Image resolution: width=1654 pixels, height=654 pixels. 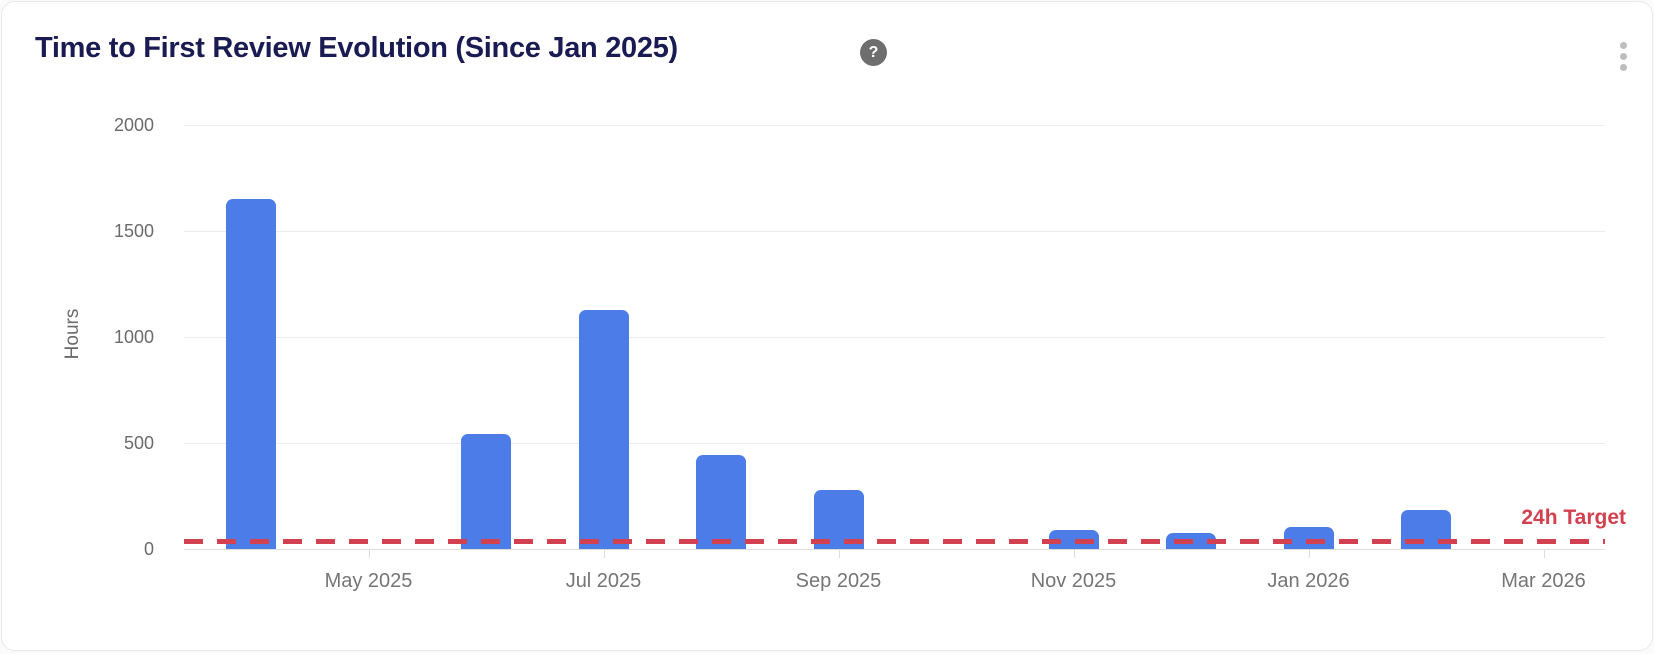 What do you see at coordinates (894, 541) in the screenshot?
I see `target-line` at bounding box center [894, 541].